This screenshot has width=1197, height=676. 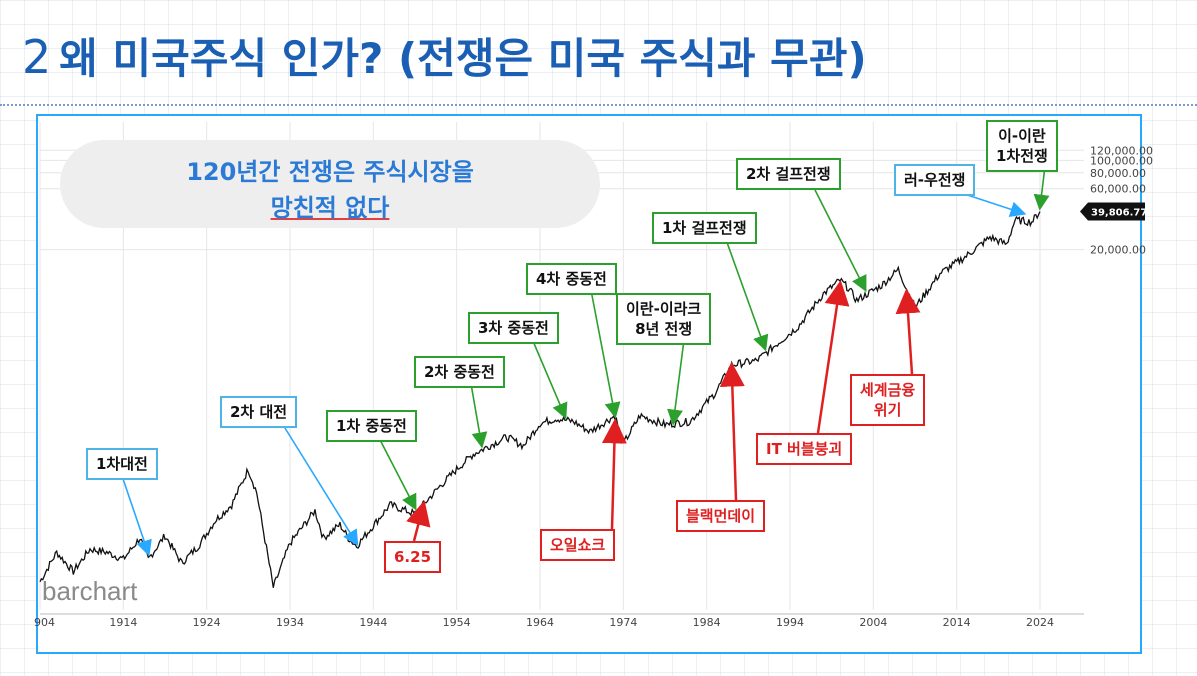 I want to click on annotation-korean-war: 6.25, so click(x=413, y=557).